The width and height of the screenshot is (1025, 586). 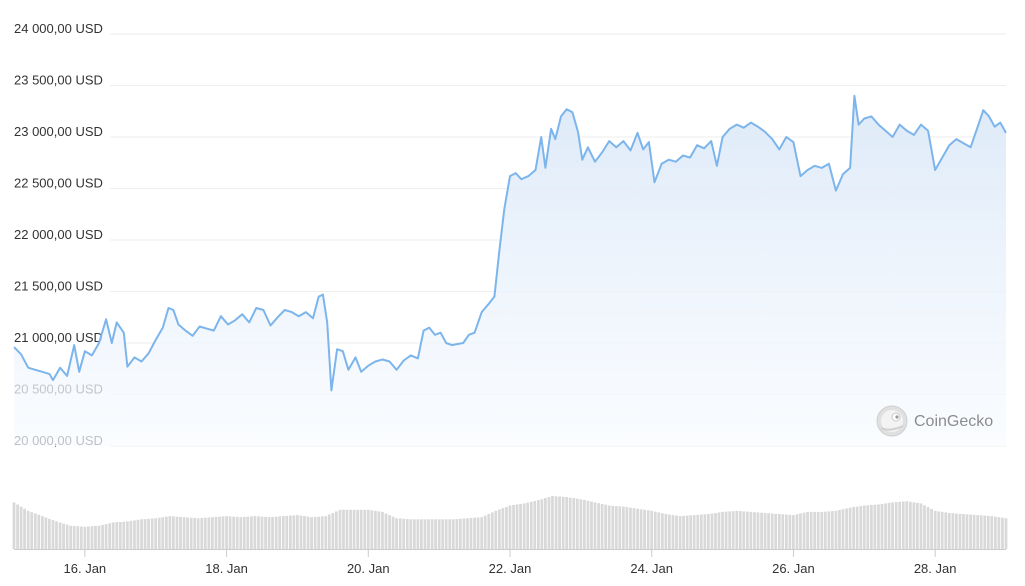 I want to click on x-tick-label: 20. Jan, so click(x=368, y=568).